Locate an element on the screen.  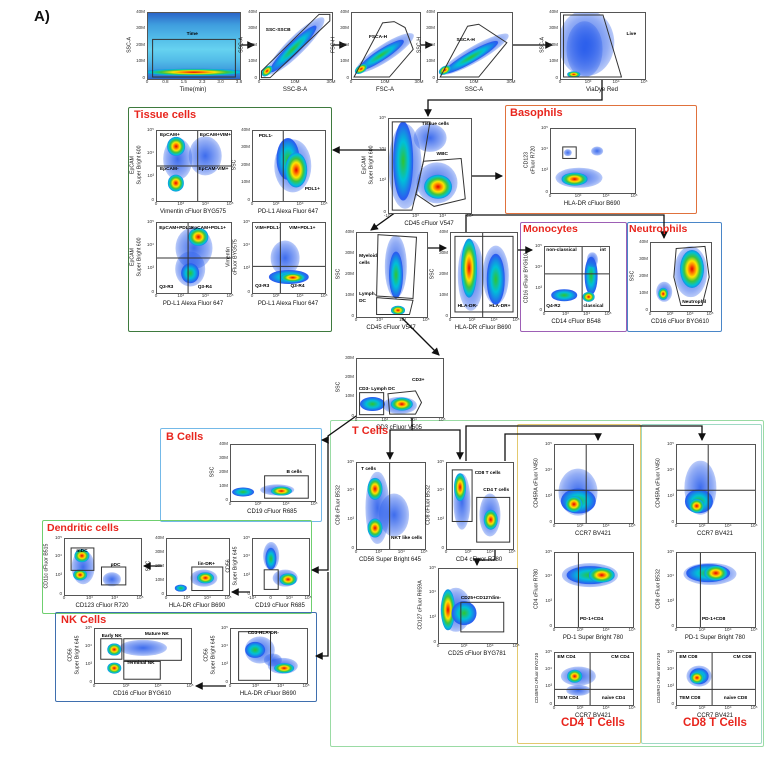
gate-label: EpCAM+PDL1- is located at coordinates (176, 228).